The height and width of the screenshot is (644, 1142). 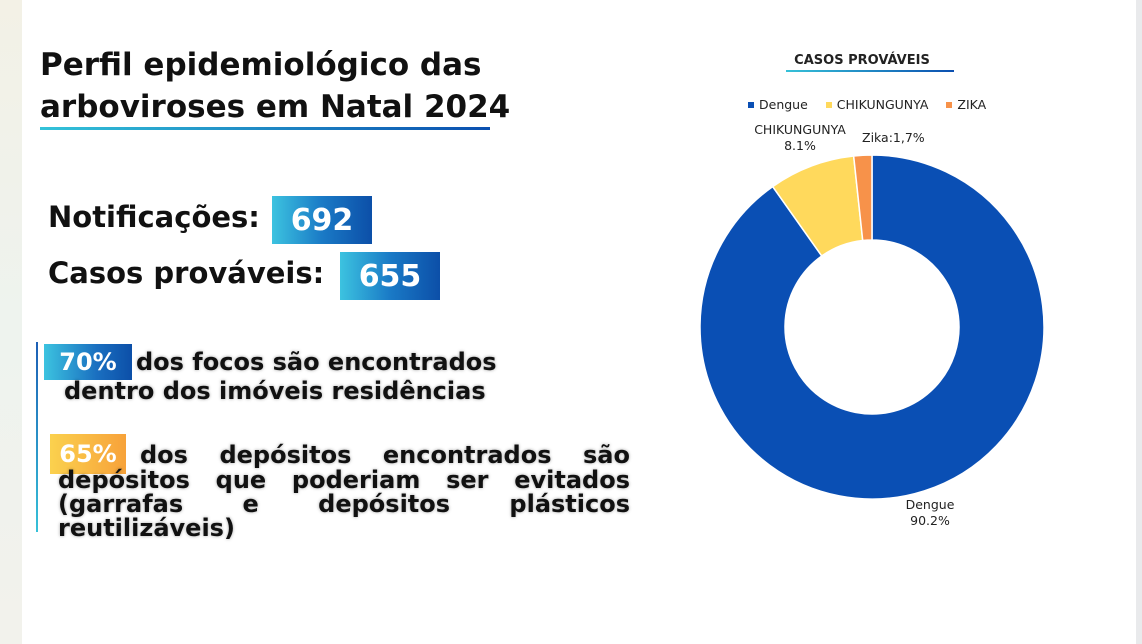 What do you see at coordinates (11, 322) in the screenshot?
I see `left-decorative-strip` at bounding box center [11, 322].